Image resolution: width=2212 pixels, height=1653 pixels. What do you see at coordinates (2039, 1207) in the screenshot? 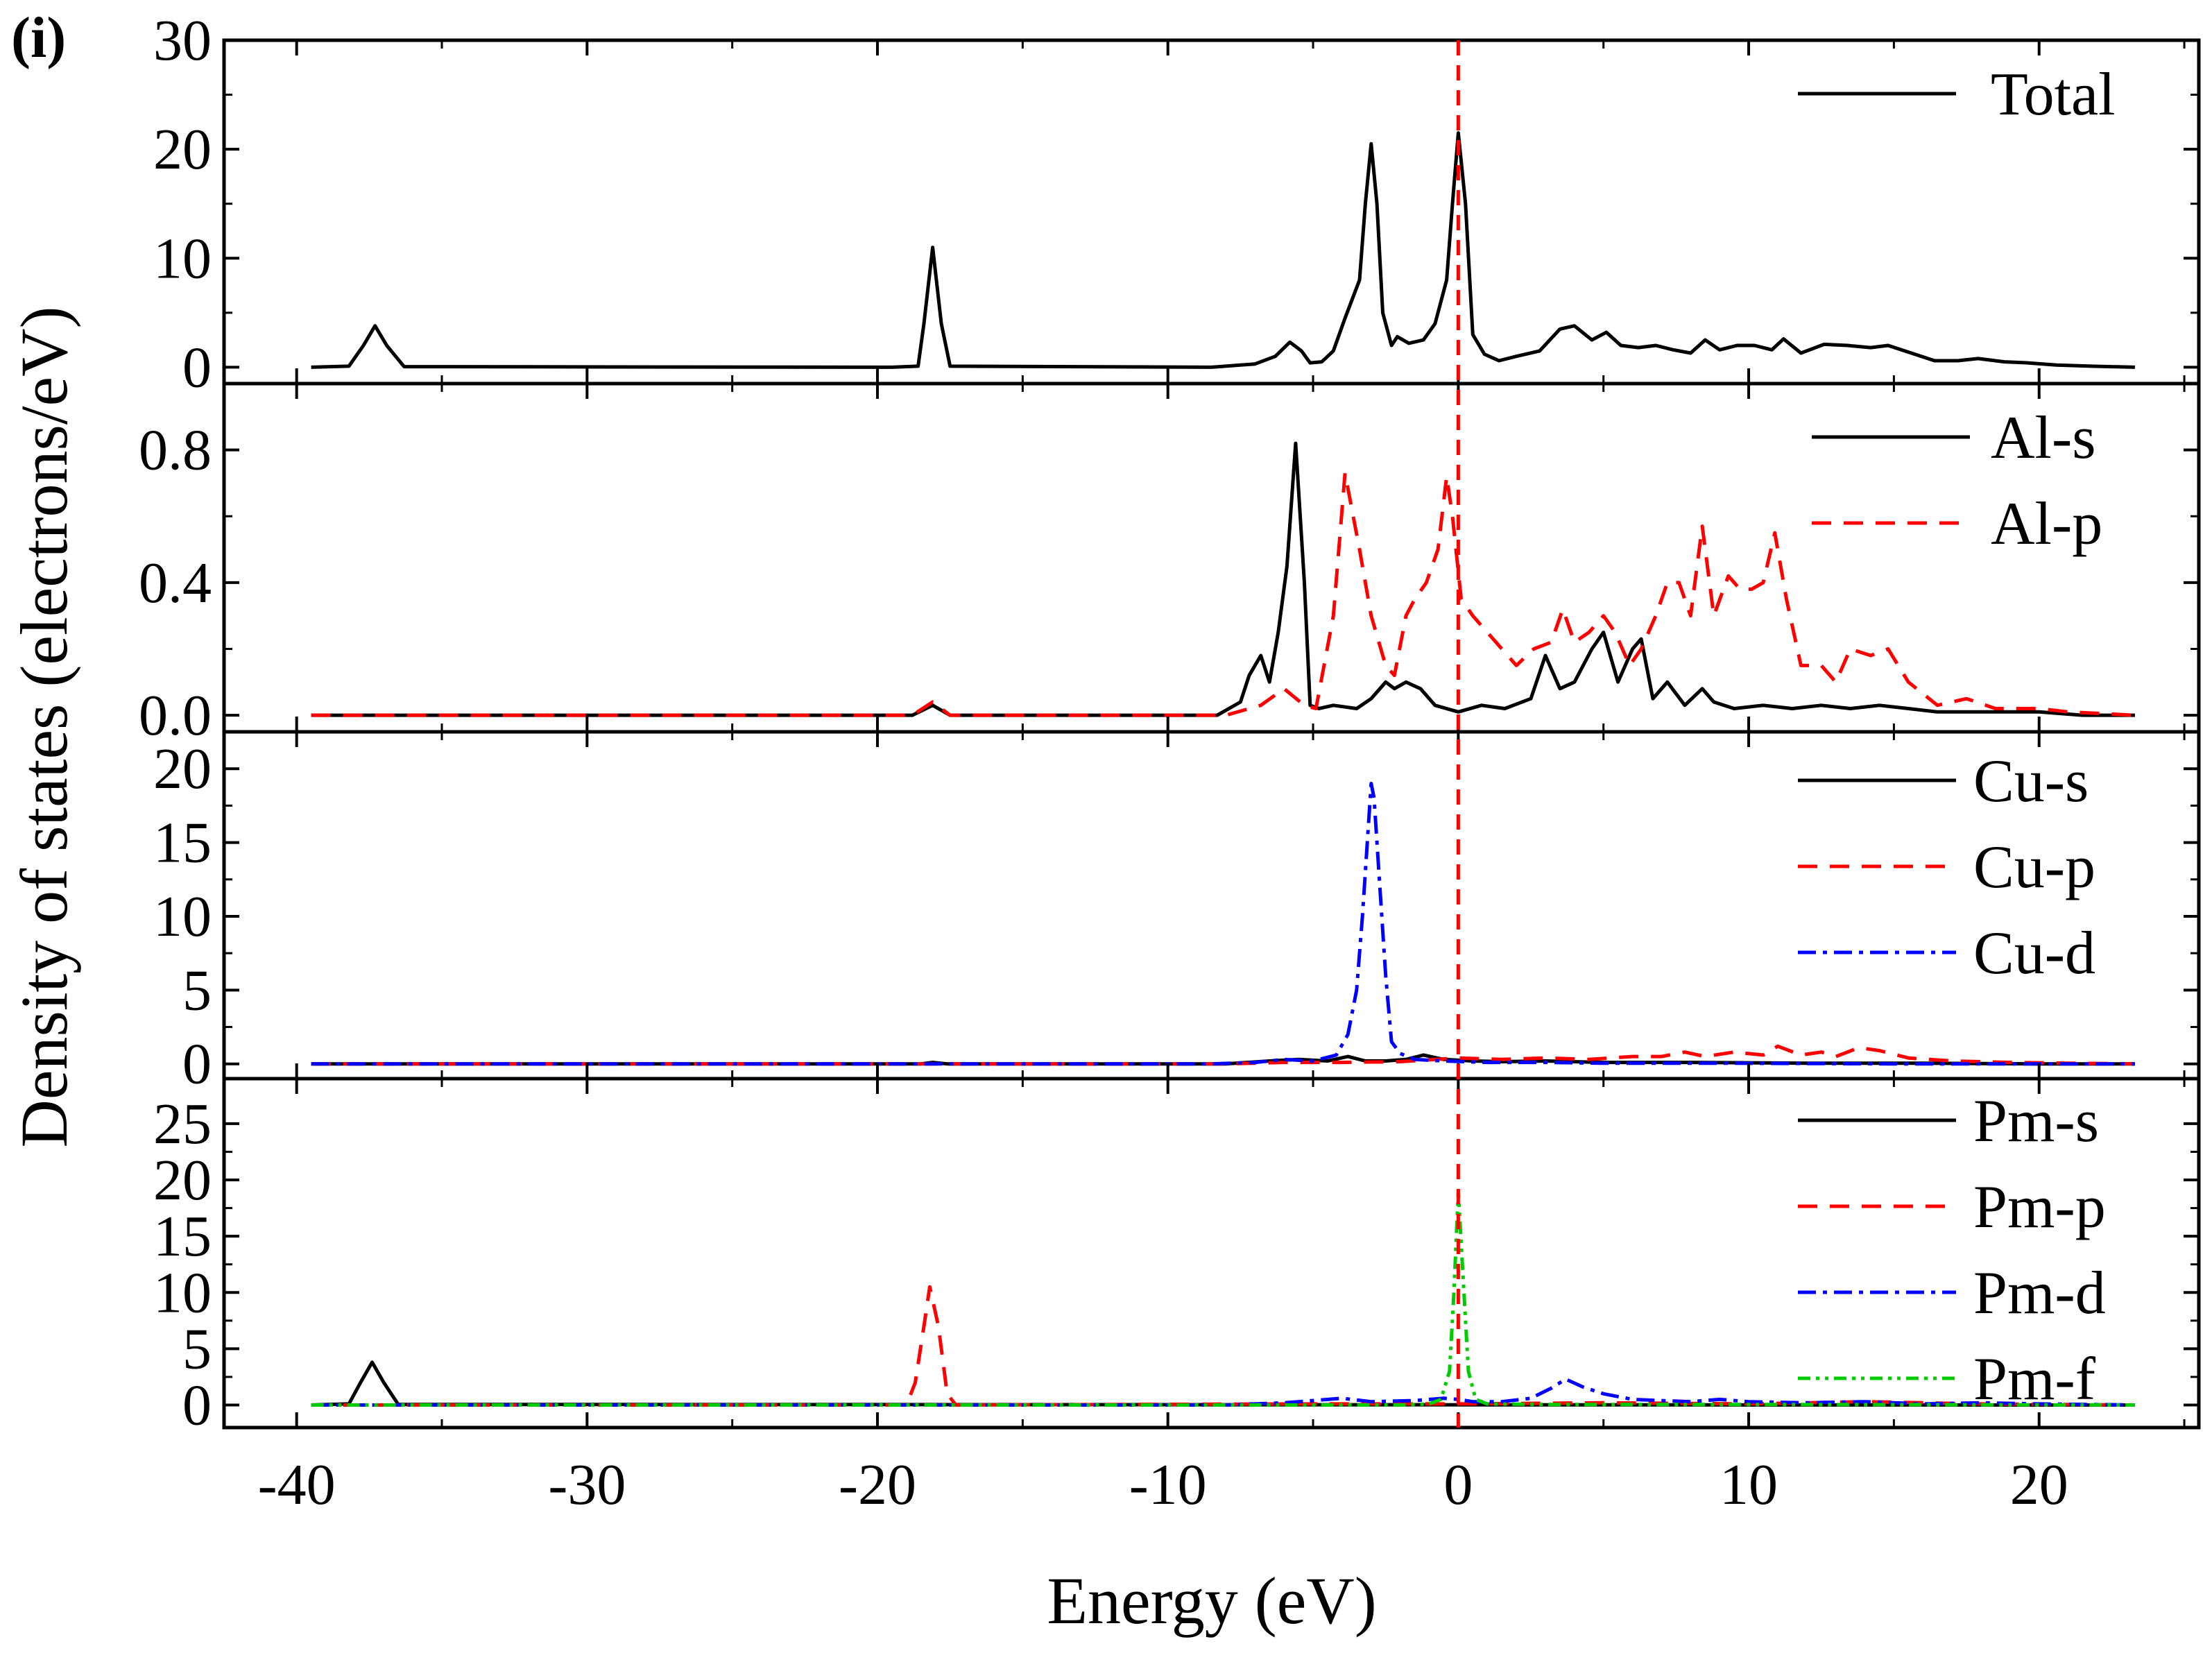
I see `legend-label-pm-p: Pm-p` at bounding box center [2039, 1207].